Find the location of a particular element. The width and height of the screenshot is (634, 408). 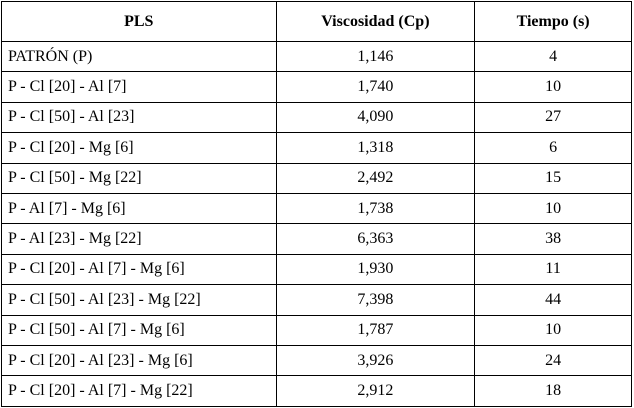

cell-pls: P - Cl [20] - Al [7] - Mg [22] is located at coordinates (139, 391).